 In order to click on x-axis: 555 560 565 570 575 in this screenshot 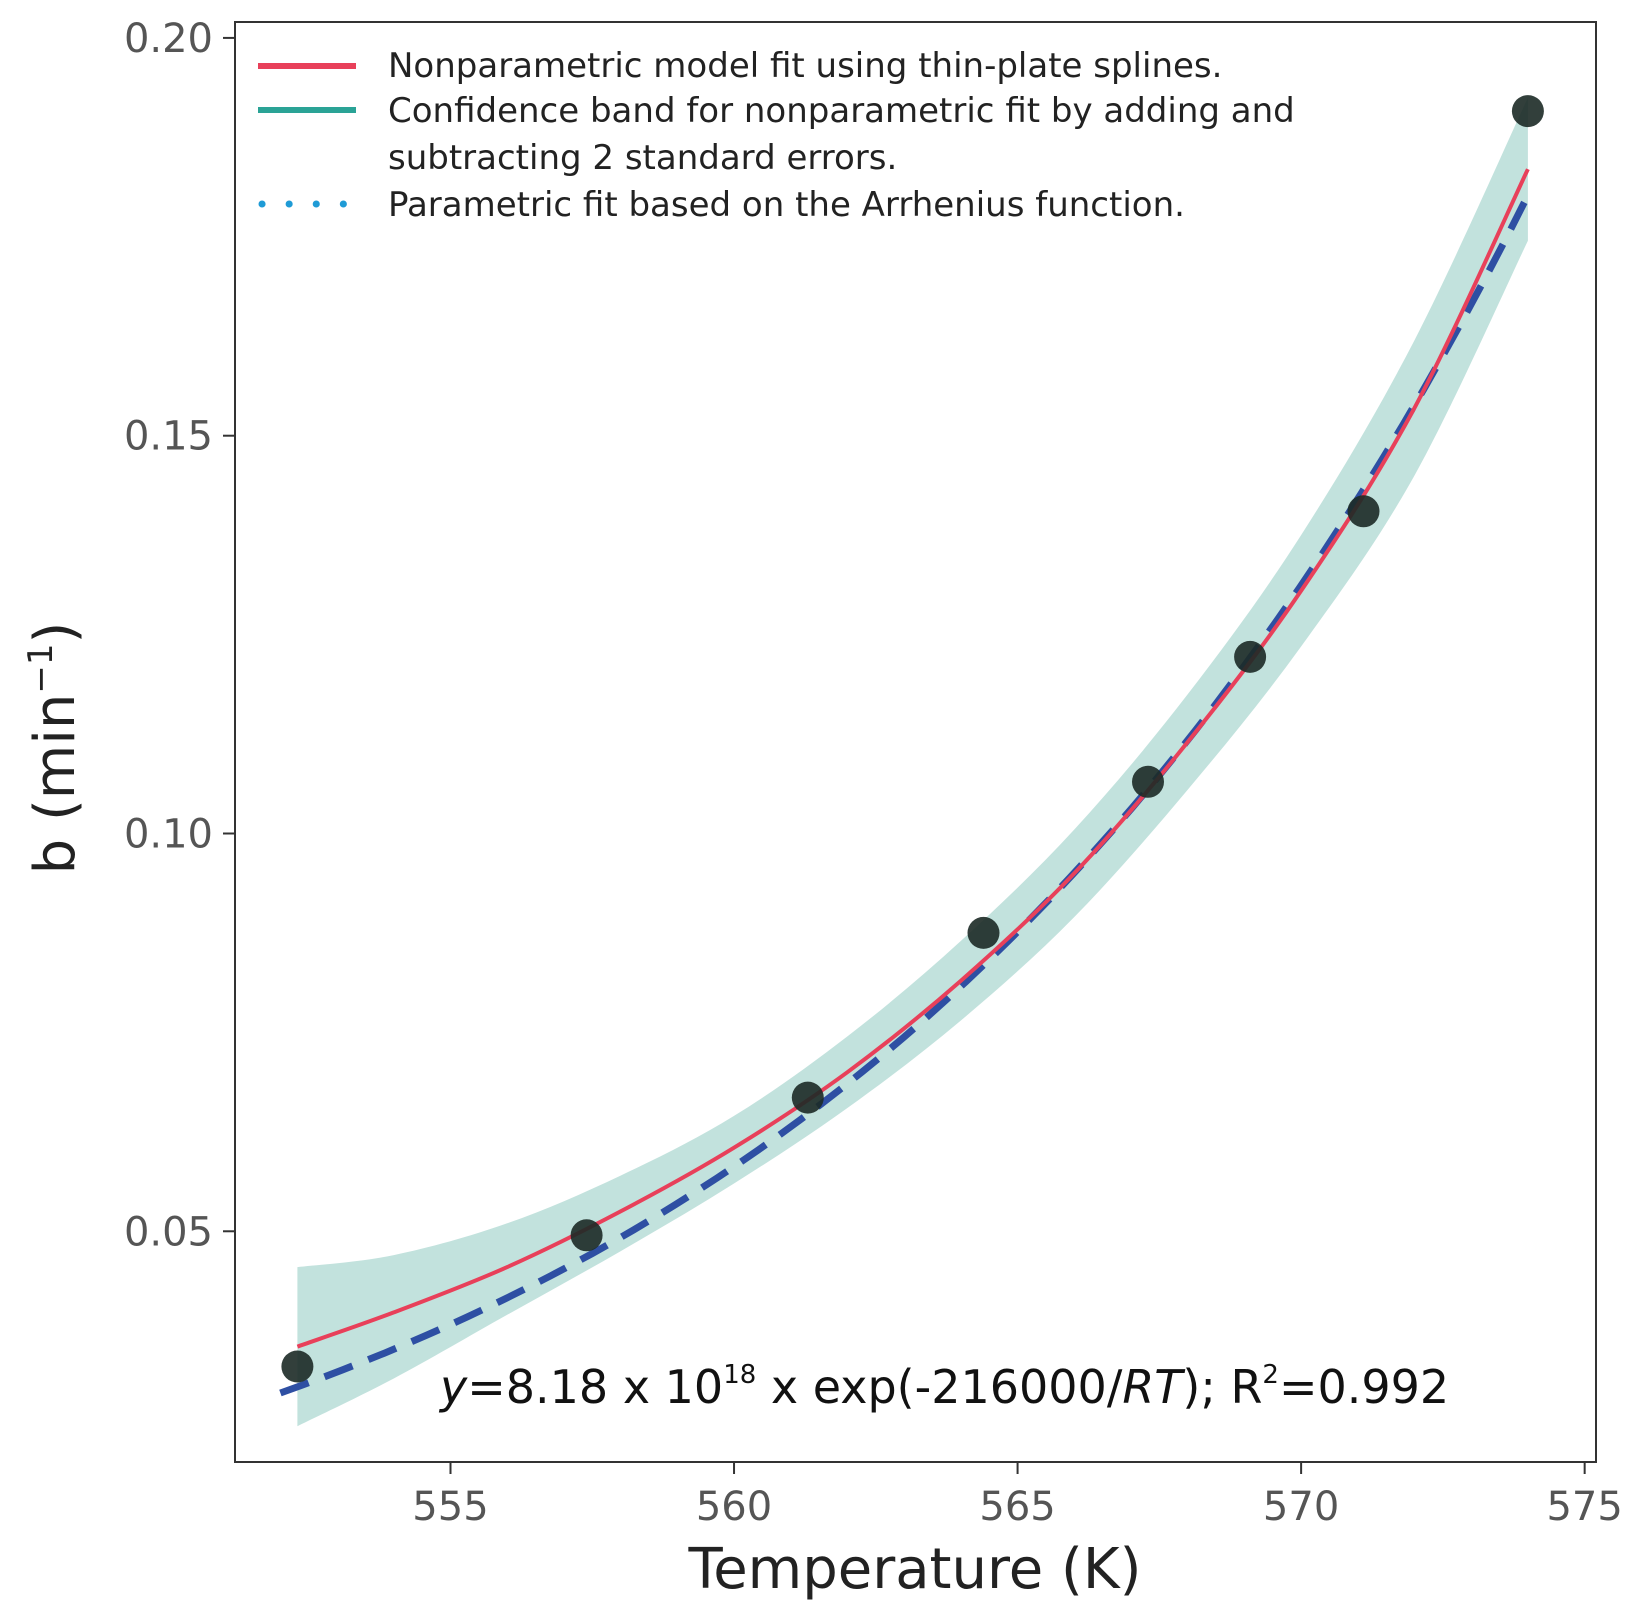, I will do `click(1017, 1496)`.